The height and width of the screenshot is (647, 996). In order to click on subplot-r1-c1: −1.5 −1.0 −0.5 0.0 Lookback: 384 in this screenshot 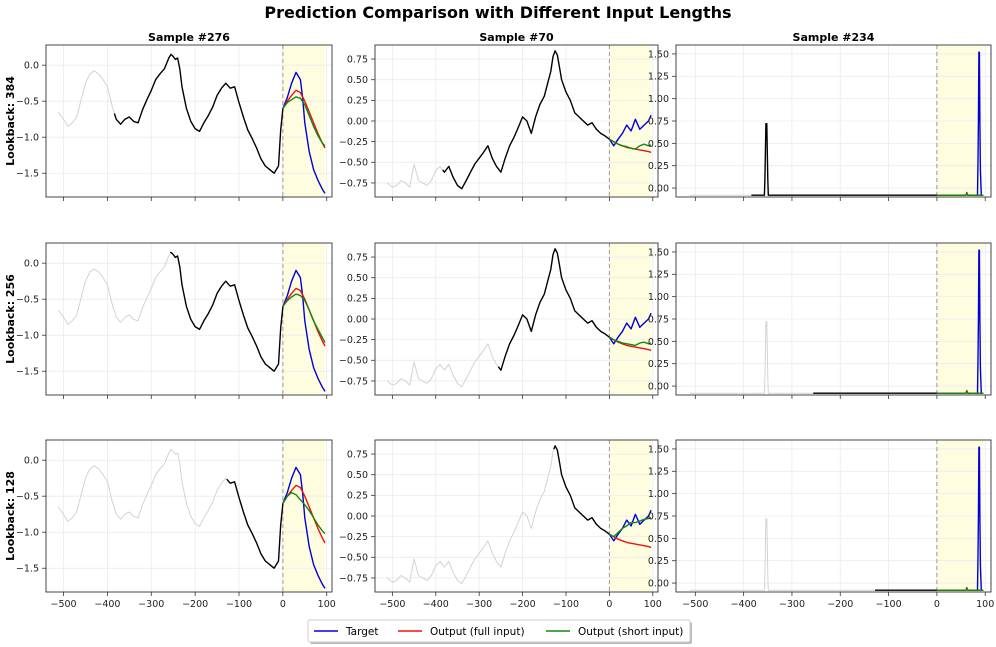, I will do `click(168, 122)`.